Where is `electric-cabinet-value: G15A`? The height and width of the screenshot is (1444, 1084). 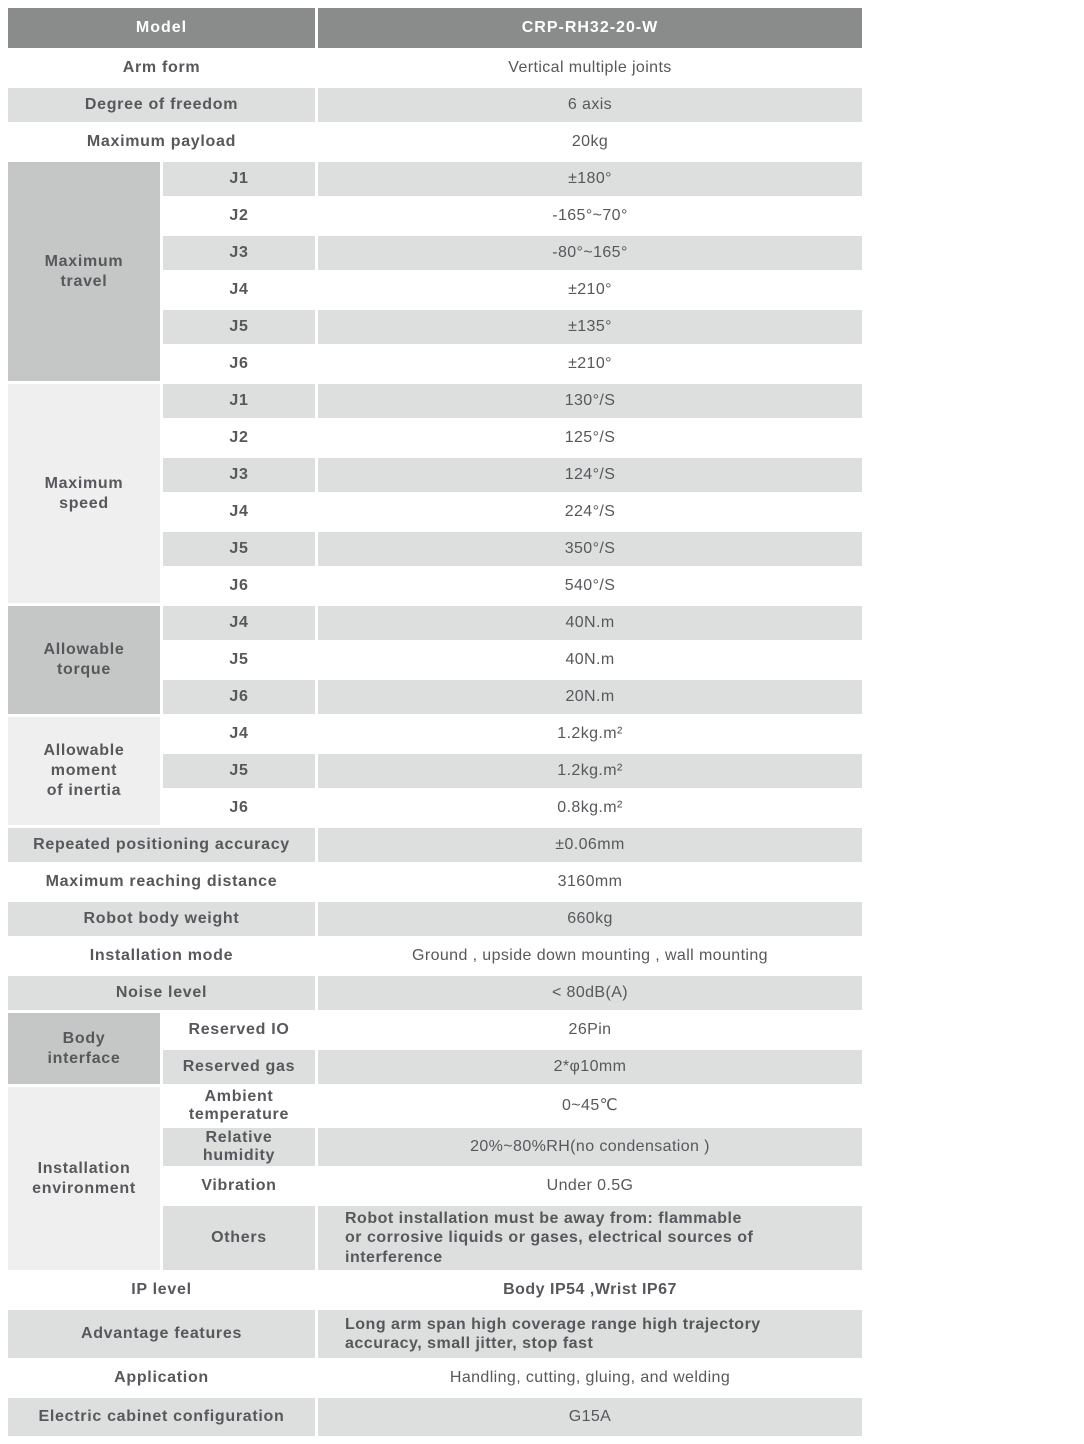
electric-cabinet-value: G15A is located at coordinates (590, 1417).